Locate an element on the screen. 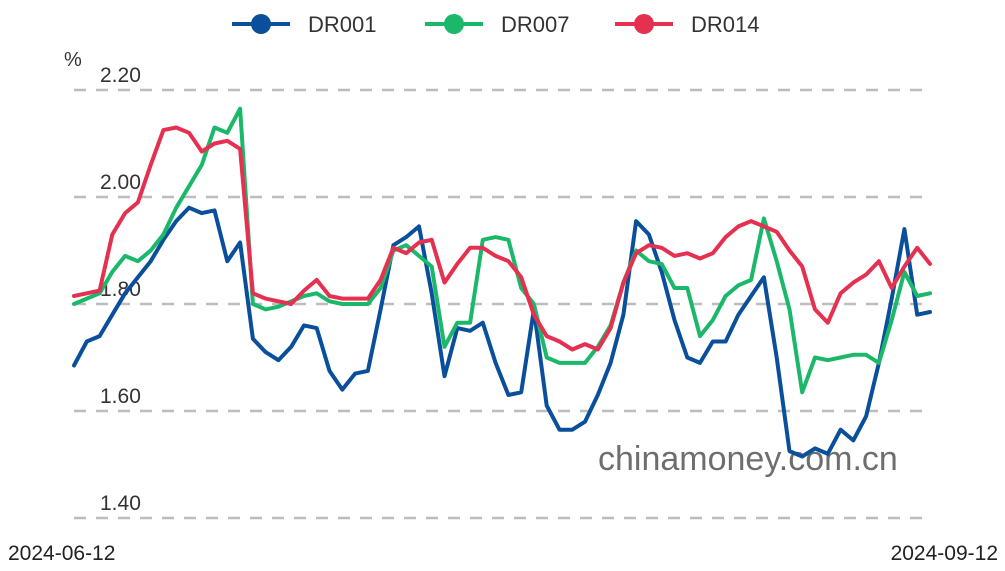 This screenshot has height=571, width=1005. legend-label: DR001 is located at coordinates (342, 24).